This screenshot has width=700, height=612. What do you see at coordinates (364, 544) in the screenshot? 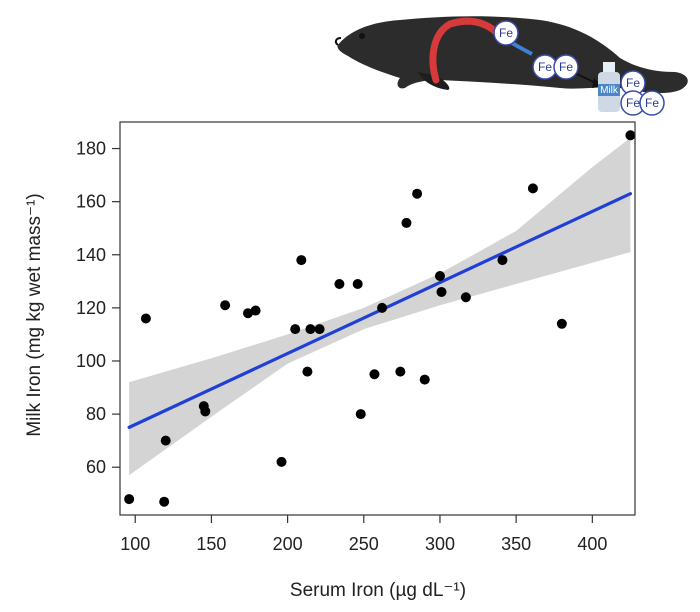
I see `x-tick-label: 250` at bounding box center [364, 544].